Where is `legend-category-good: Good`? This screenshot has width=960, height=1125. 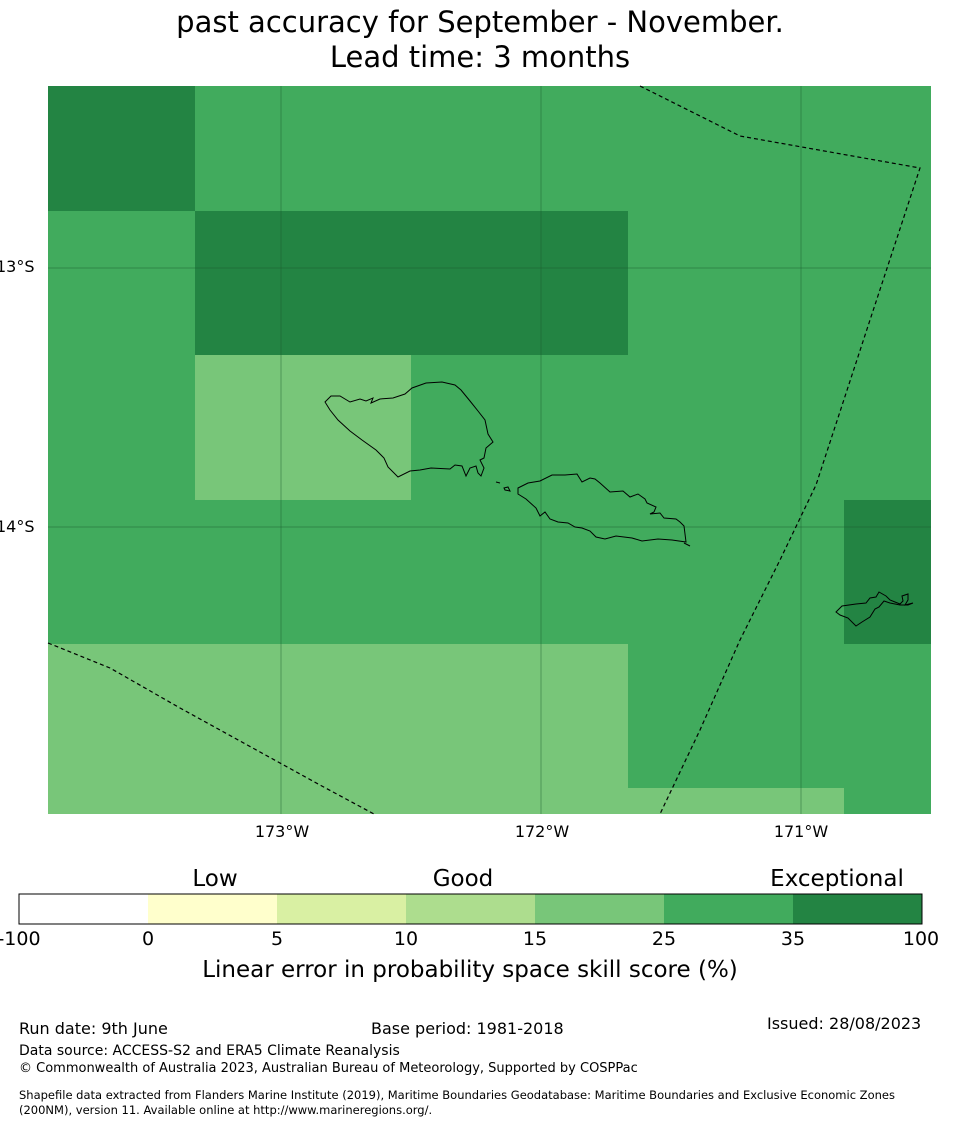 legend-category-good: Good is located at coordinates (463, 879).